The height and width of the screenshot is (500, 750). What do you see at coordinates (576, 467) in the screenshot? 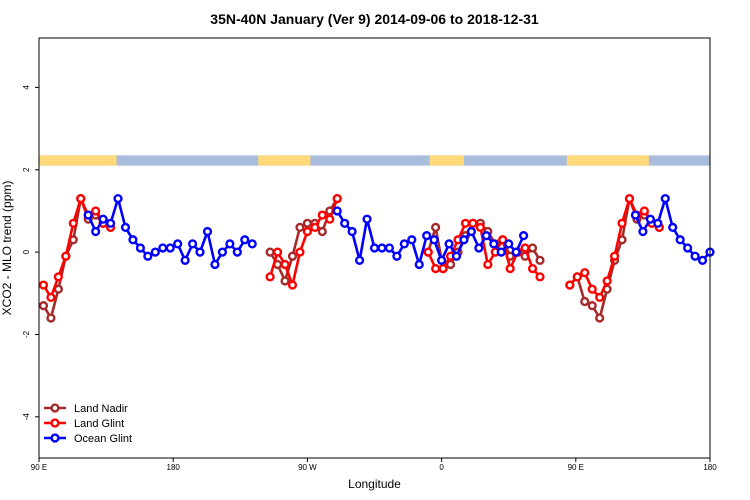
I see `x-tick-label: 90 E` at bounding box center [576, 467].